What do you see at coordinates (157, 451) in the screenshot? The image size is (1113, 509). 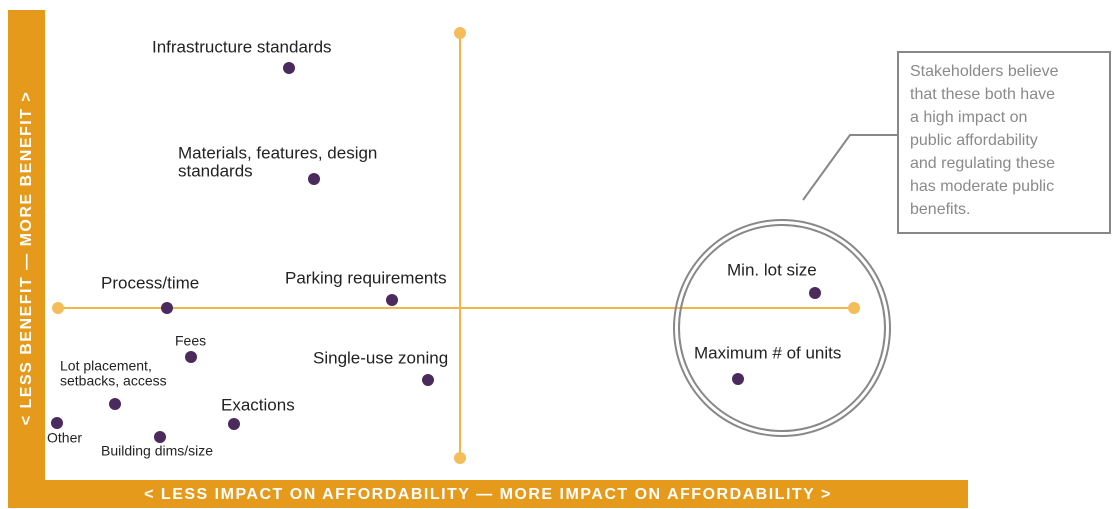 I see `point-label: Building dims/size` at bounding box center [157, 451].